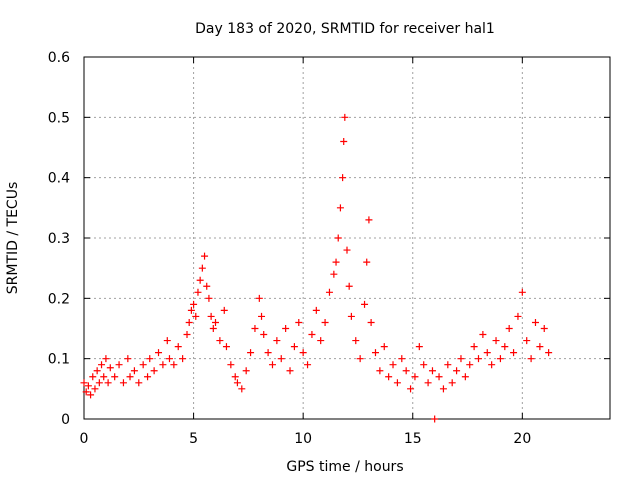  Describe the element at coordinates (193, 439) in the screenshot. I see `x-tick-label: 5` at that location.